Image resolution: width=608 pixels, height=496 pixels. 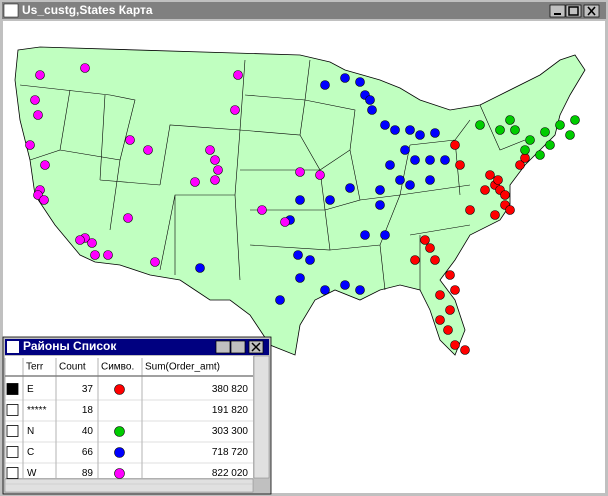 I want to click on cell-count: 37, so click(x=88, y=389).